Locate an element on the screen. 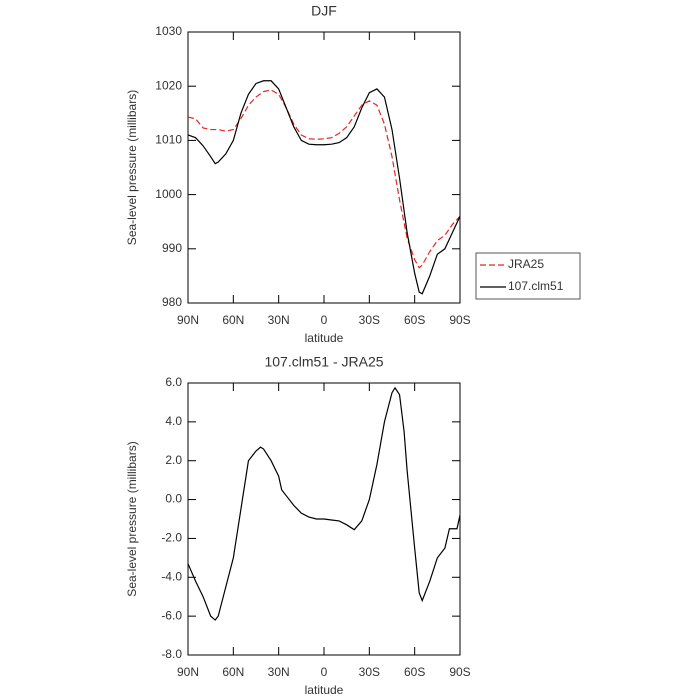 The image size is (700, 700). y-tick-label: 0.0 is located at coordinates (173, 499).